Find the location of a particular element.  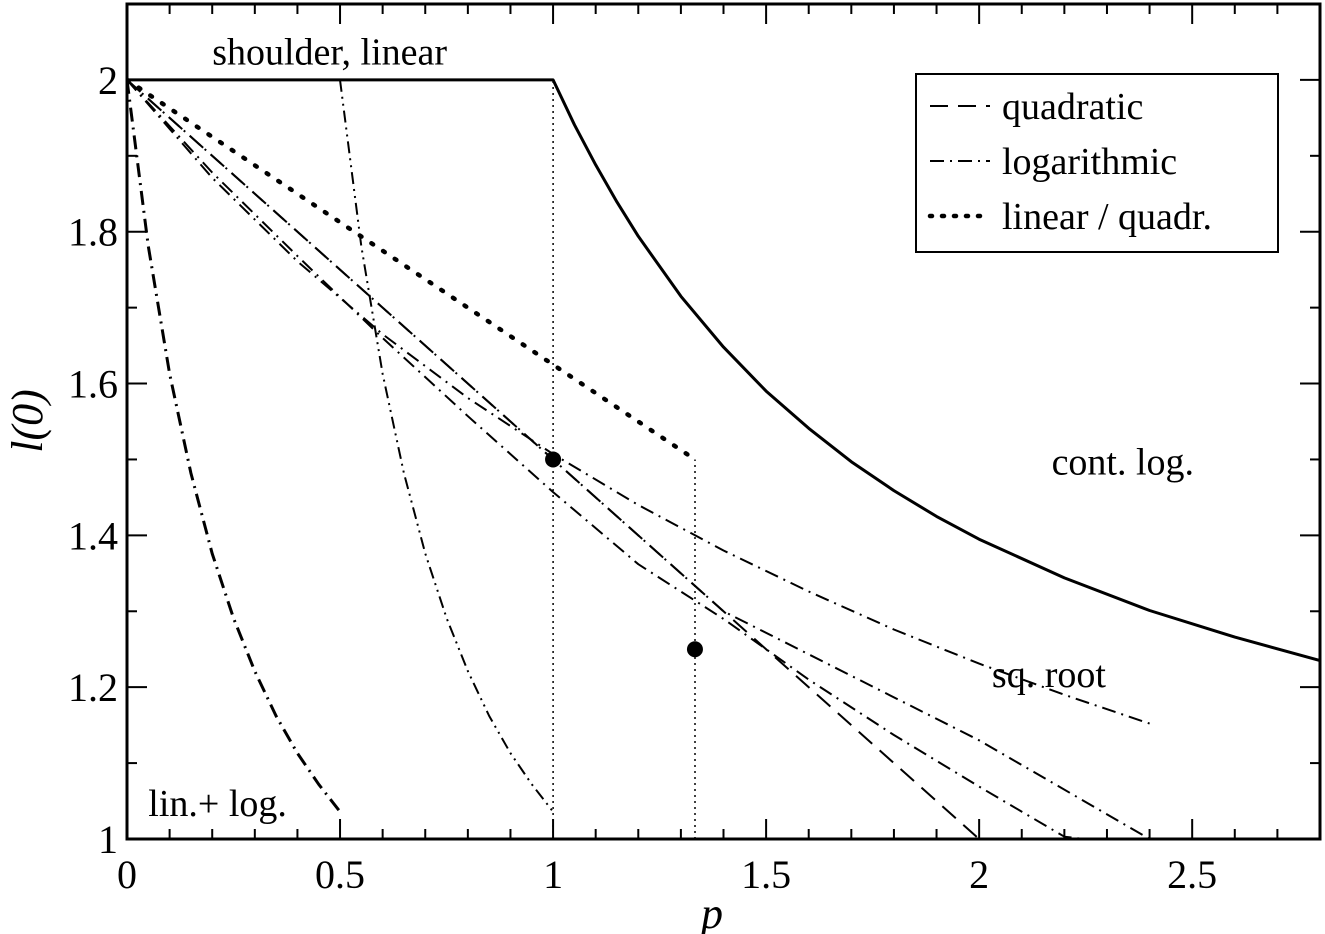

annotation: shoulder, linear is located at coordinates (329, 53).